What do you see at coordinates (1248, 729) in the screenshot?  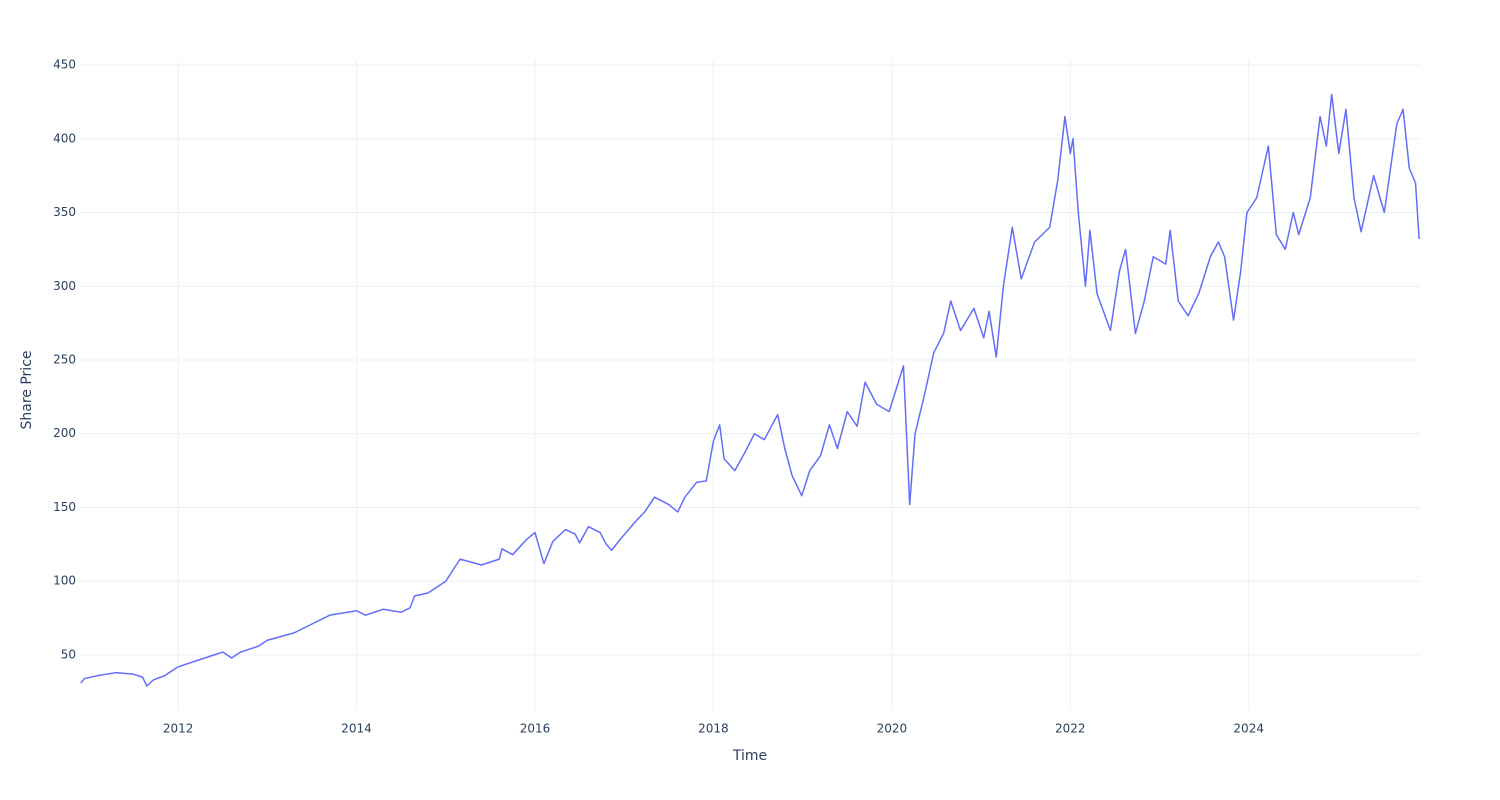 I see `x-tick-label: 2024` at bounding box center [1248, 729].